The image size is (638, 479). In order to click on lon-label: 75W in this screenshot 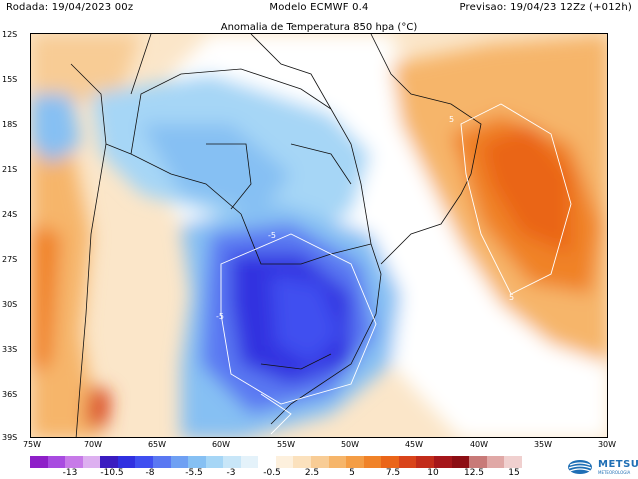, I will do `click(32, 444)`.